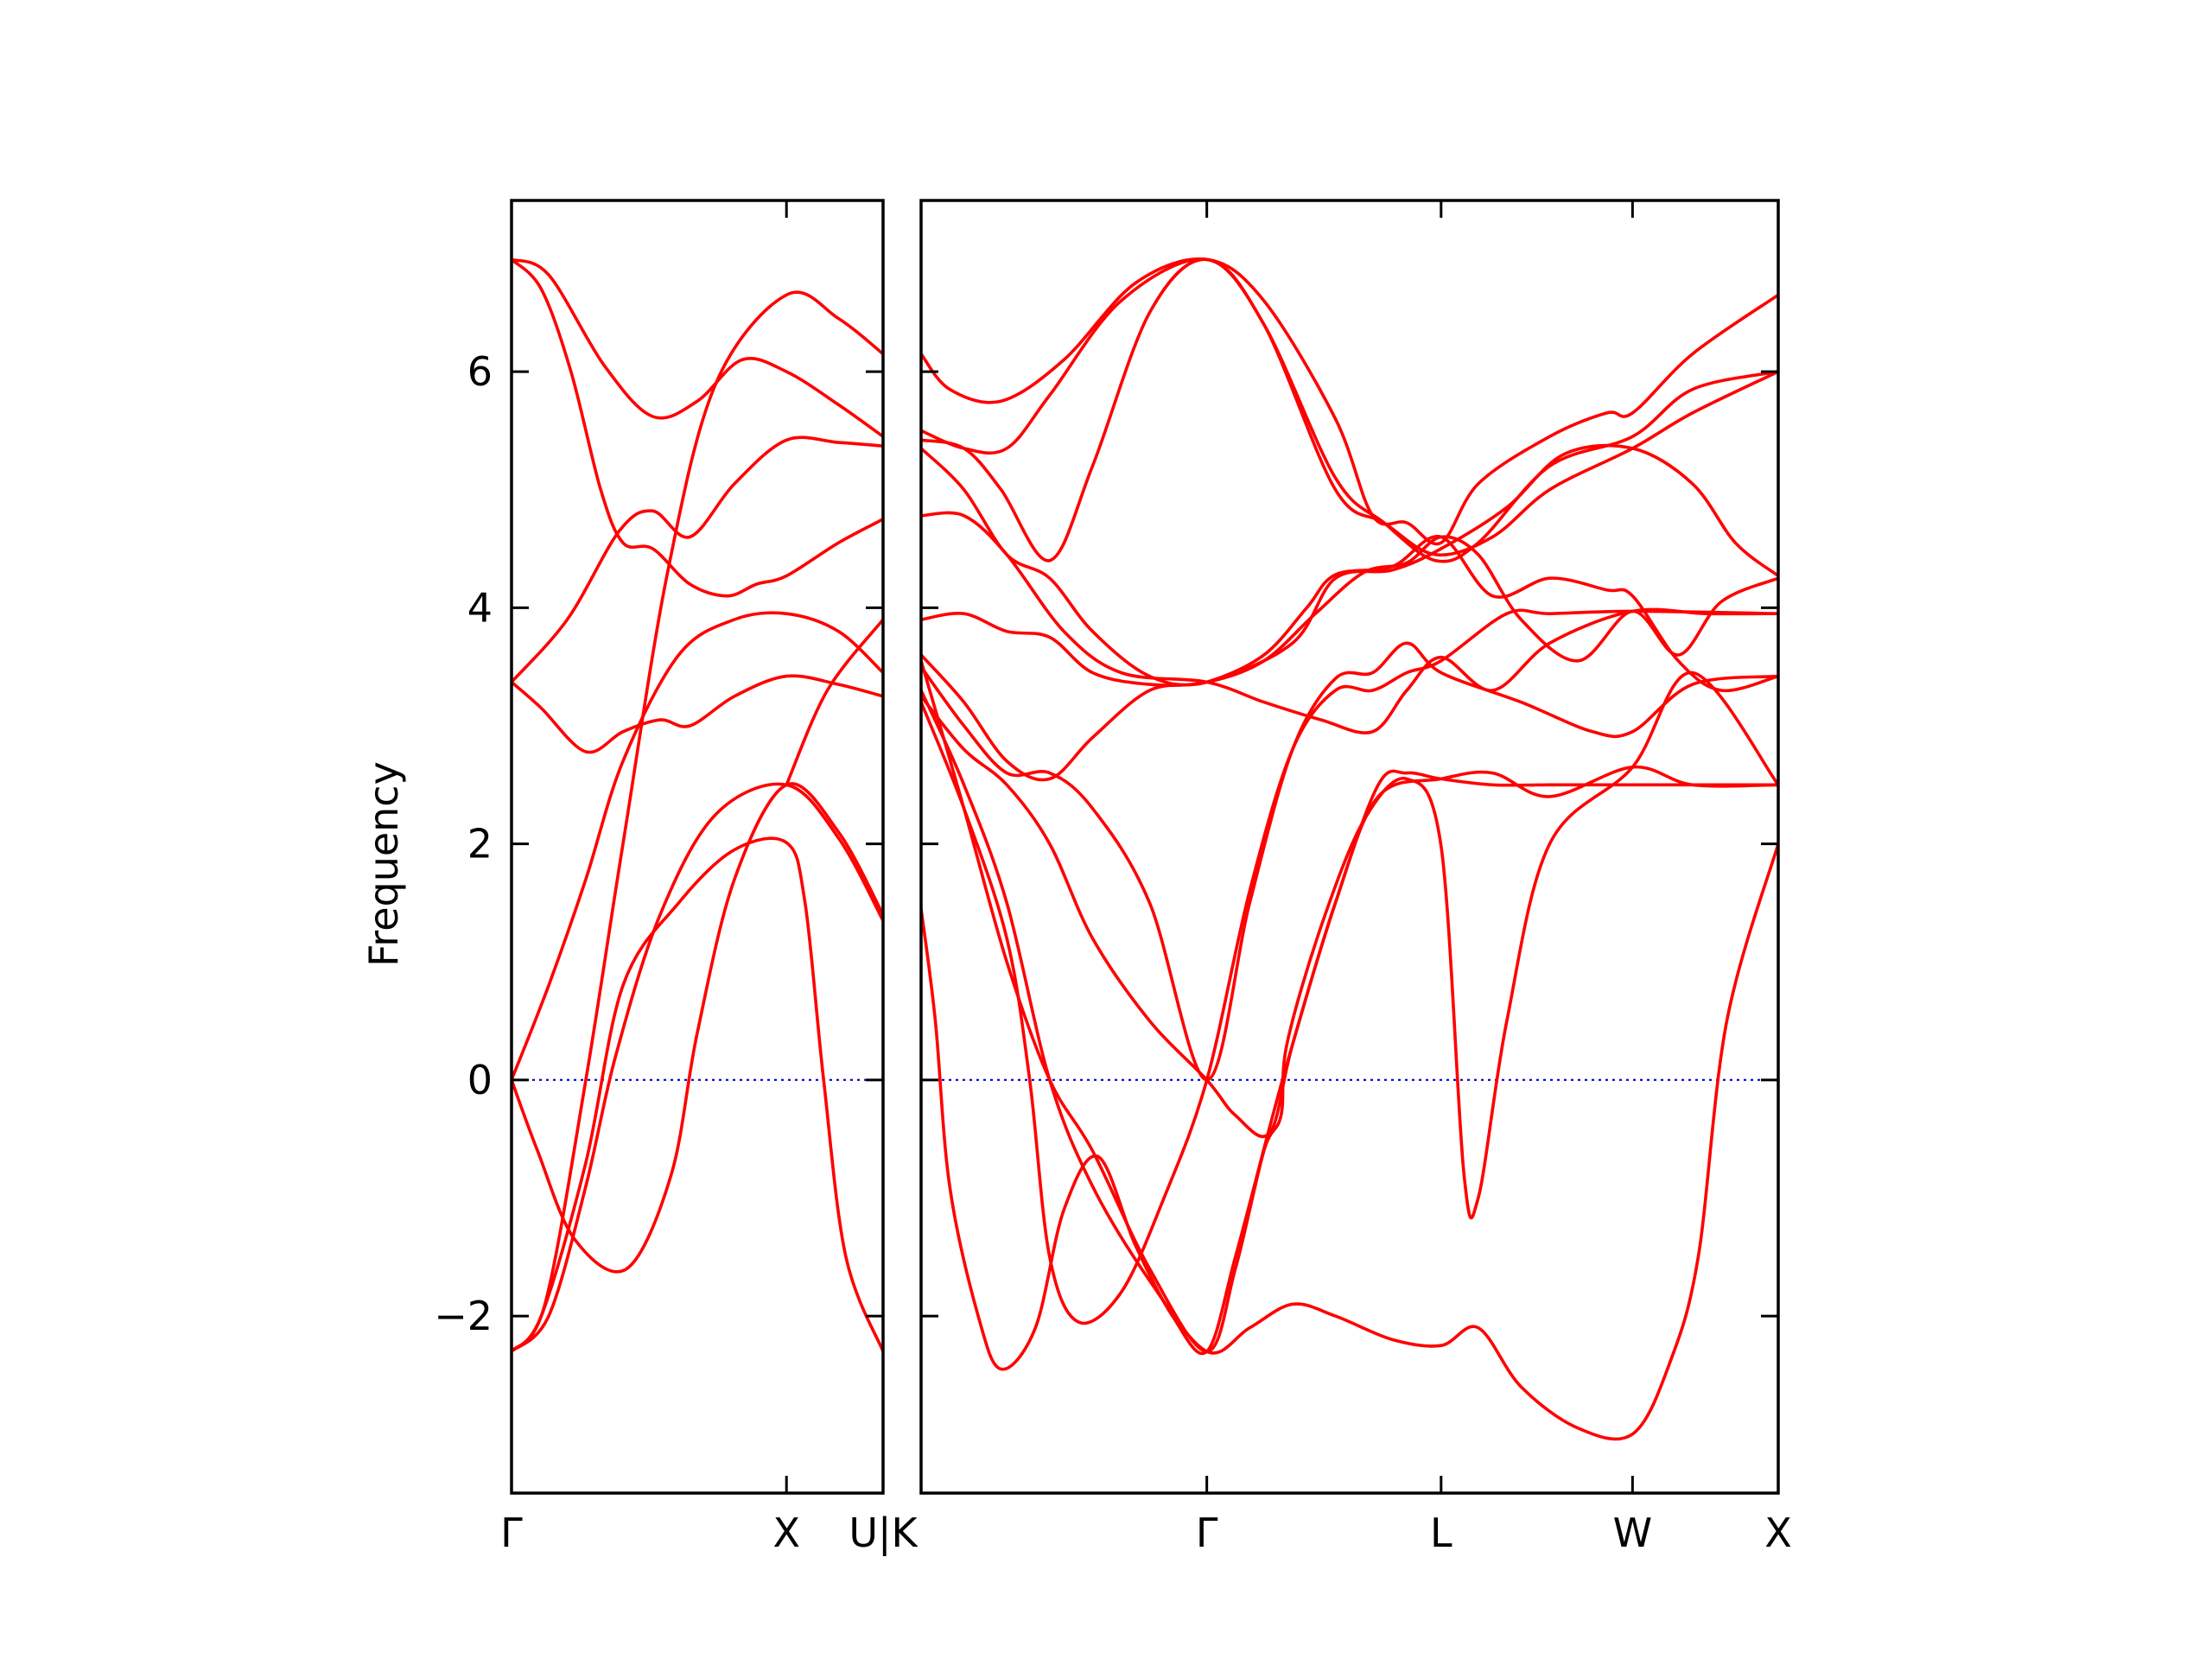 The width and height of the screenshot is (2212, 1659). I want to click on bands-group, so click(697, 805).